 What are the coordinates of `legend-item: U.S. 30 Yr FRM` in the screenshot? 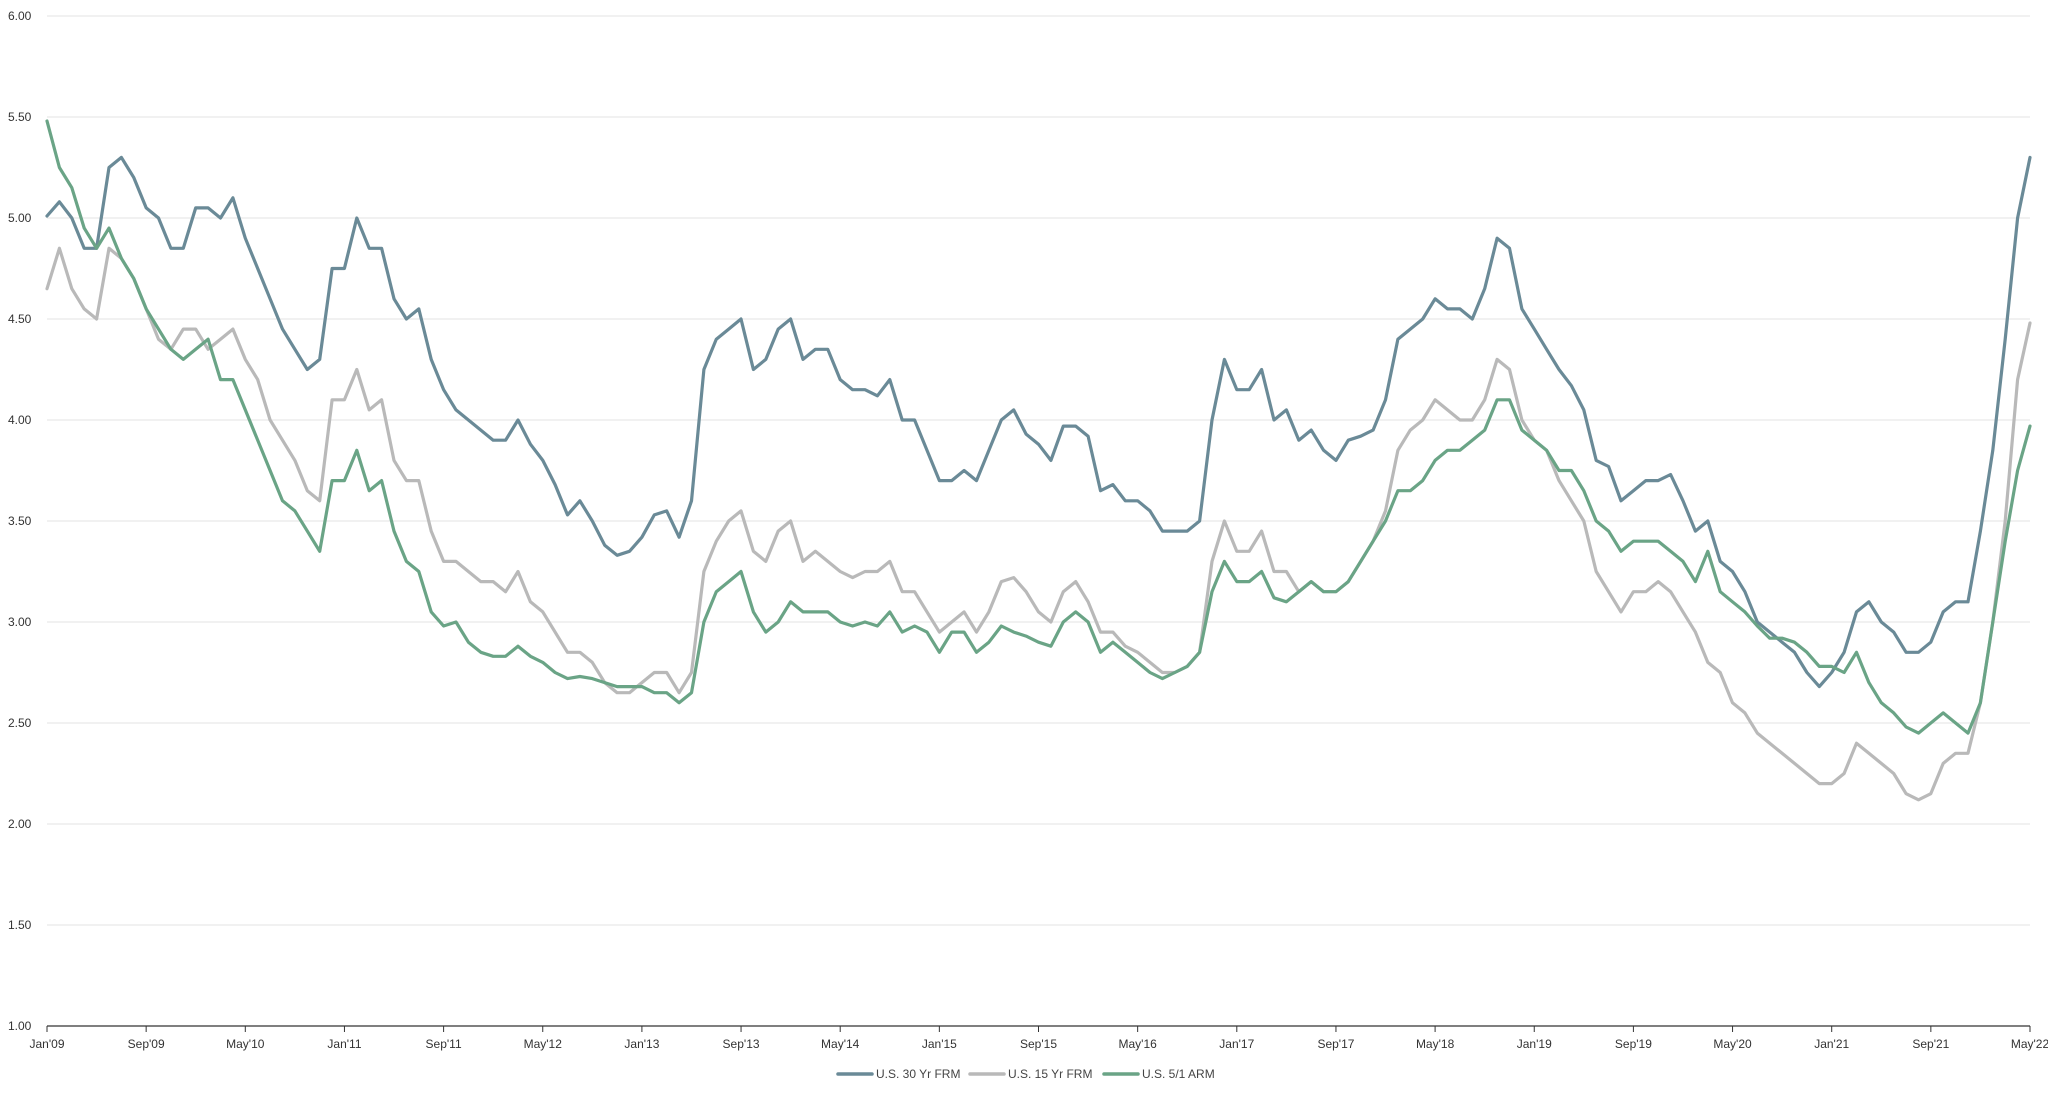 It's located at (898, 1074).